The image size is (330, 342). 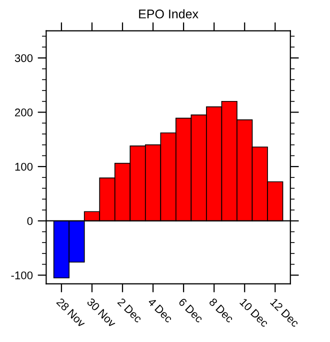 What do you see at coordinates (101, 313) in the screenshot?
I see `x-tick-label: 30 Nov` at bounding box center [101, 313].